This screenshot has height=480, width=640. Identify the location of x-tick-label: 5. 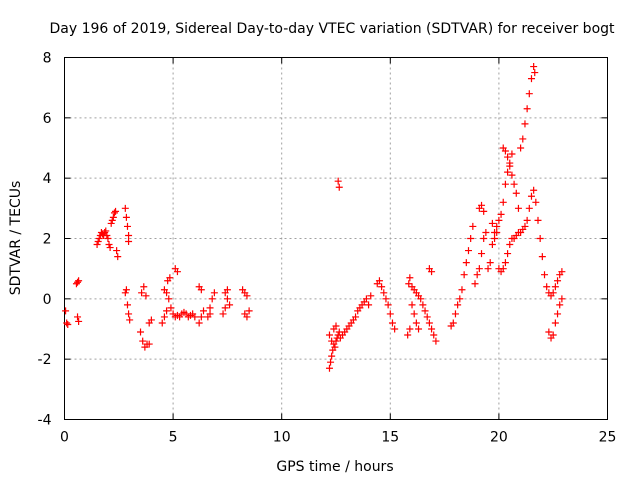
(173, 438).